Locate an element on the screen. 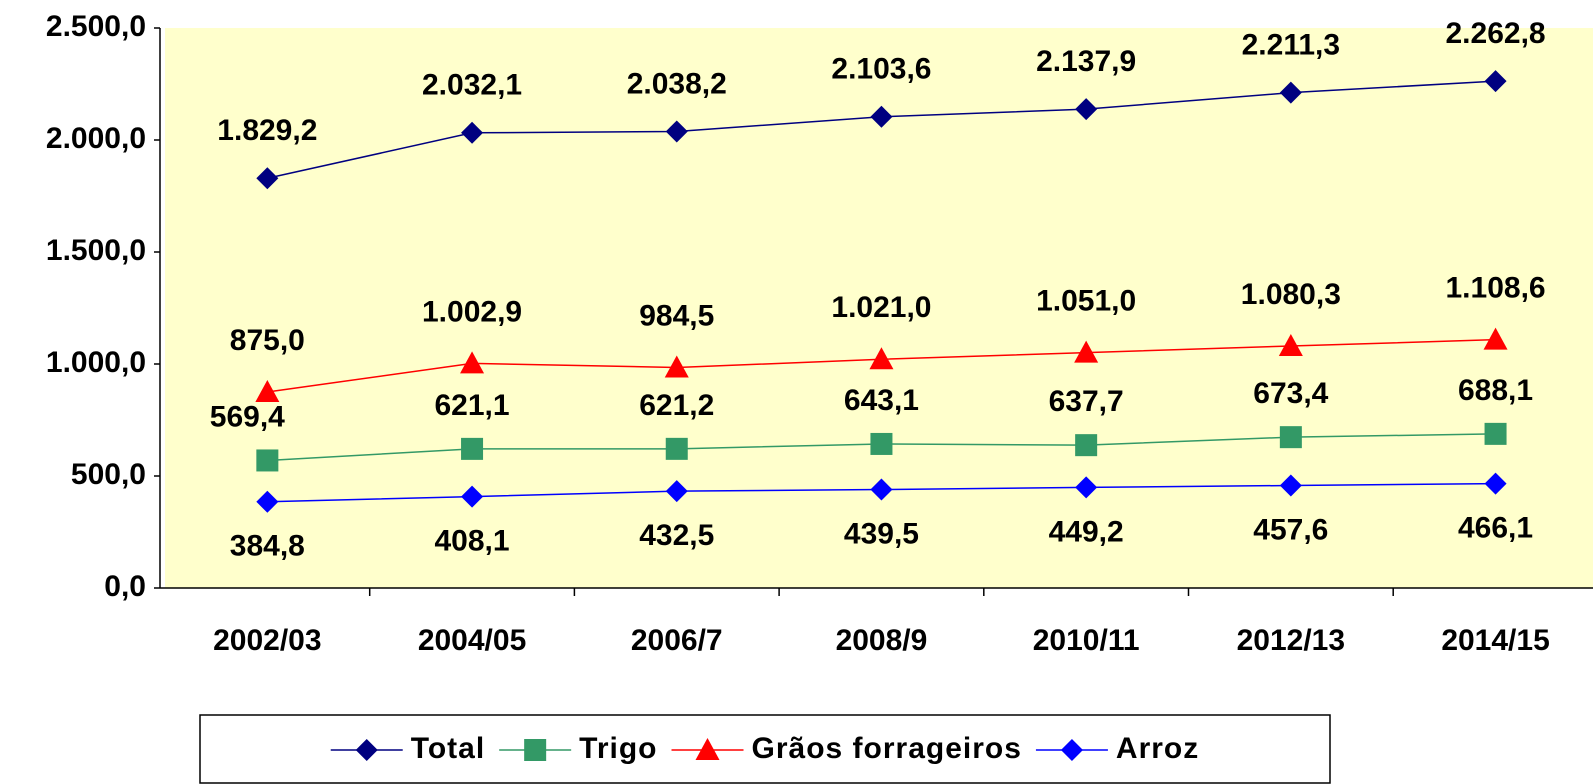 The height and width of the screenshot is (784, 1593). data-label: 984,5 is located at coordinates (676, 315).